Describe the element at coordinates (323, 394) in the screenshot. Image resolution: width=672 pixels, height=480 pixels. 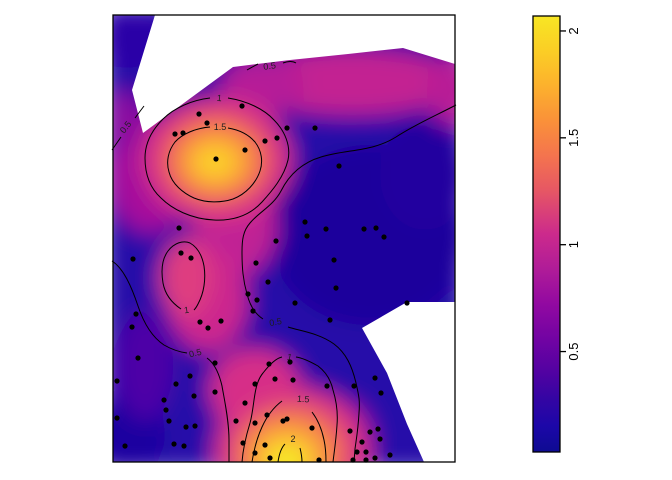
I see `contour-0.5-right-lower` at that location.